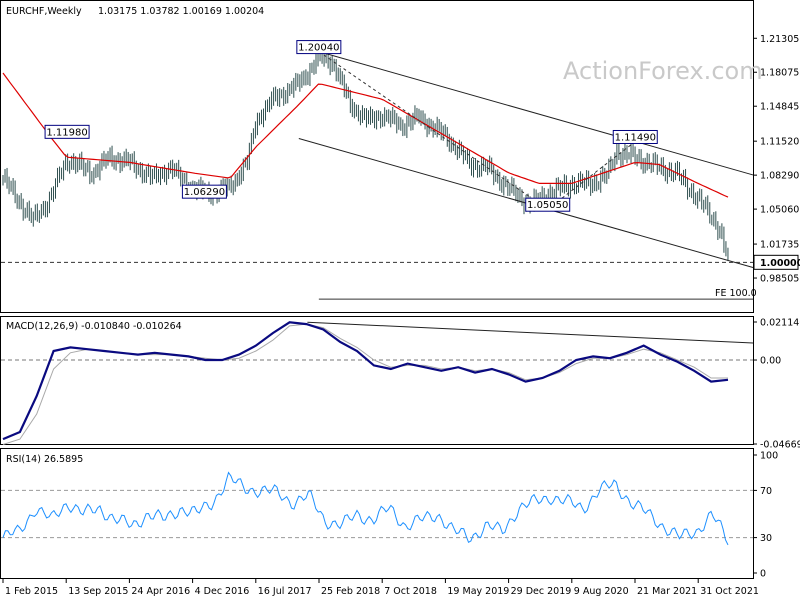  What do you see at coordinates (780, 263) in the screenshot?
I see `current-price-label: 1.00000` at bounding box center [780, 263].